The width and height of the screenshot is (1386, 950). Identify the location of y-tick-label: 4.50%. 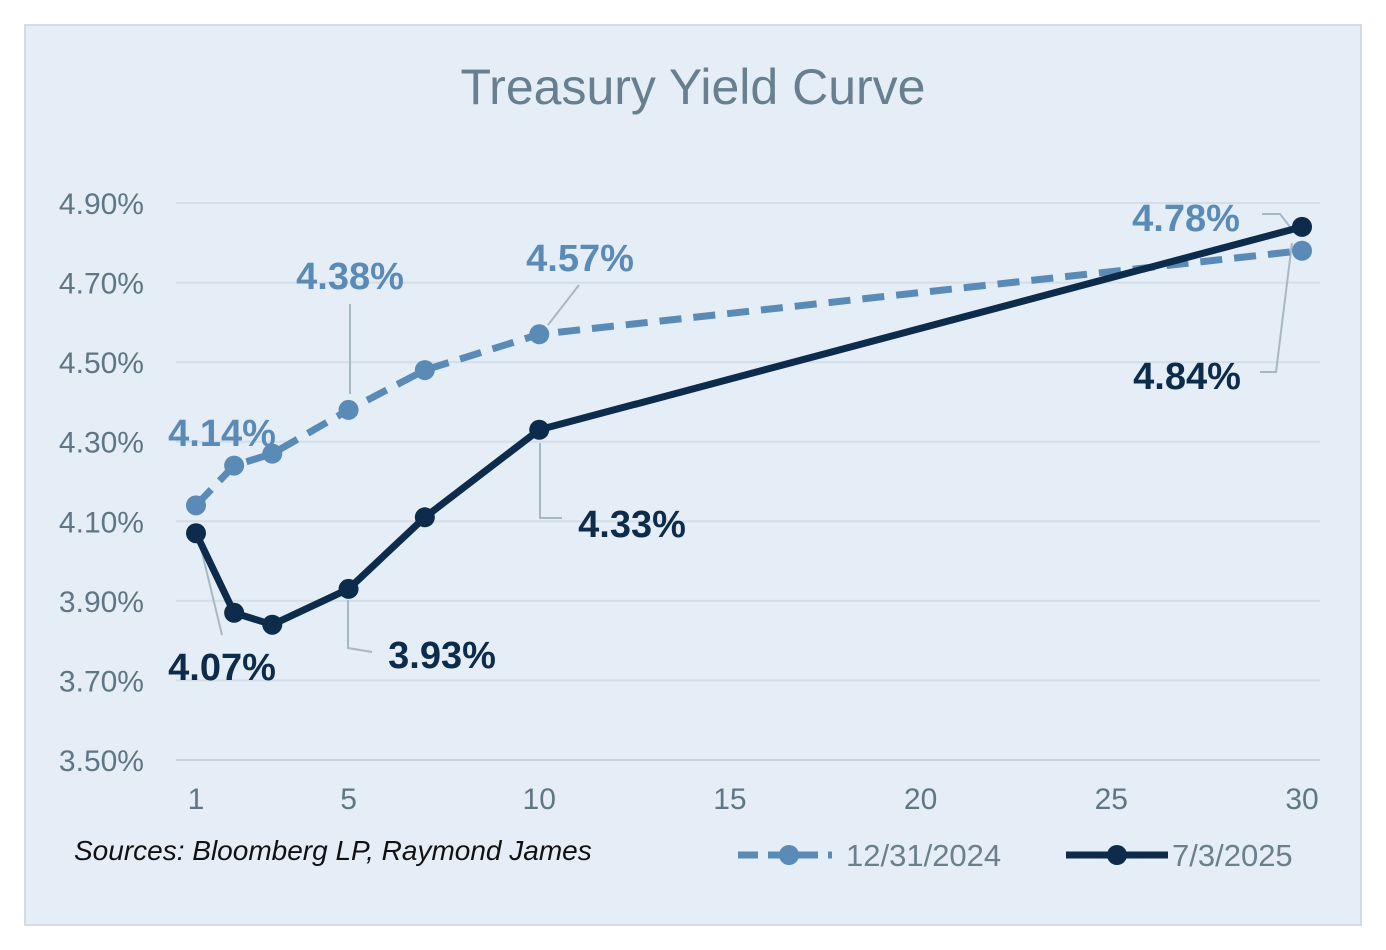
(101, 363).